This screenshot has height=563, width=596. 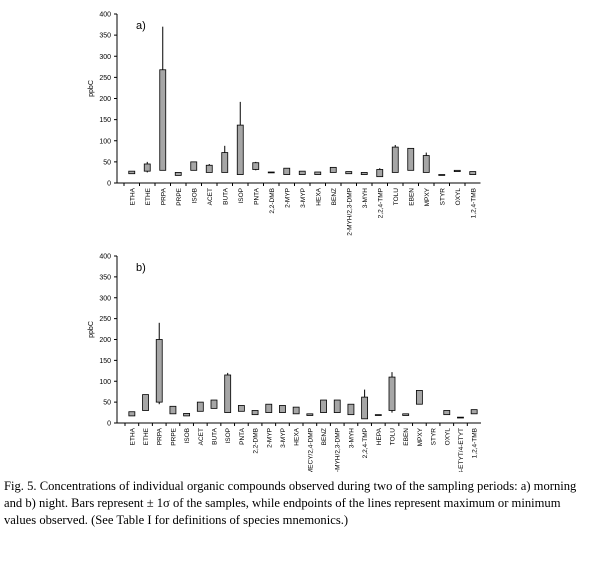 I want to click on x-tick-label: OXYL, so click(x=458, y=197).